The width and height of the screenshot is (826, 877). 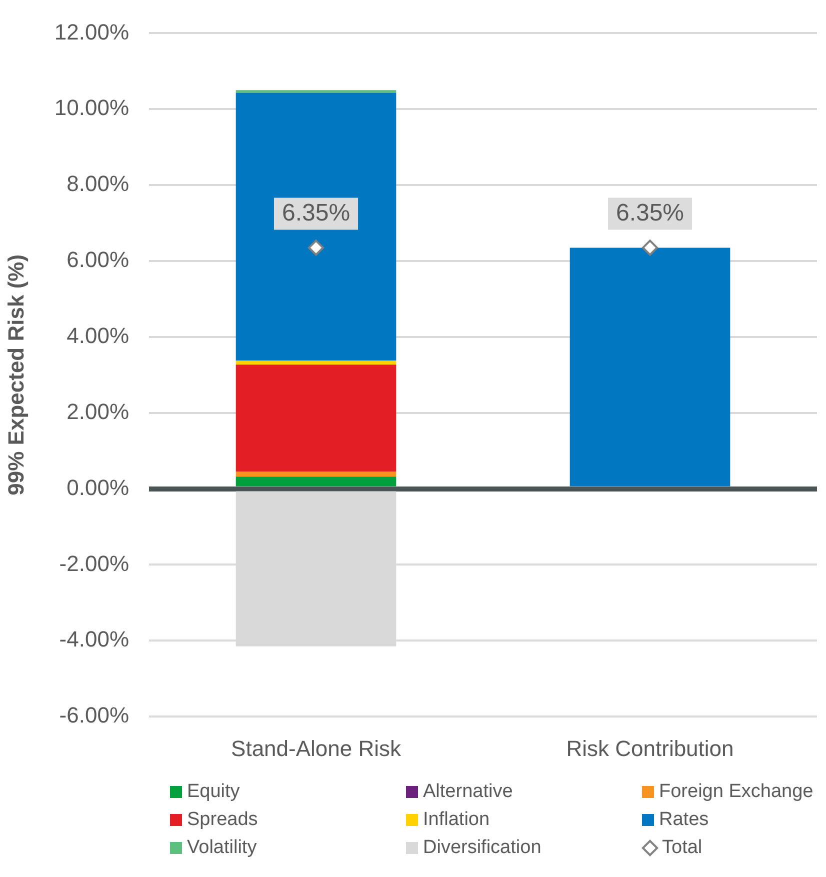 What do you see at coordinates (98, 183) in the screenshot?
I see `y-tick-label: 8.00%` at bounding box center [98, 183].